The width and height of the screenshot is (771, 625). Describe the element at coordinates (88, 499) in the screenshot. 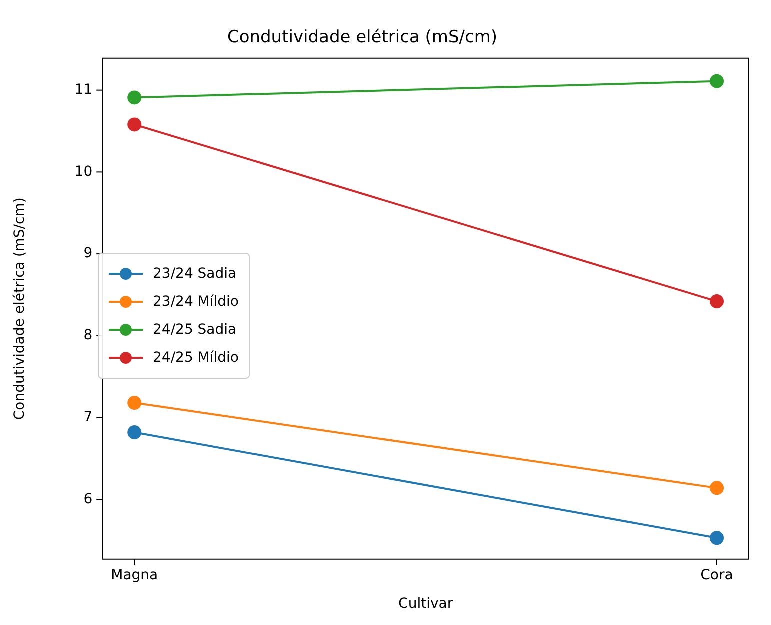

I see `y-tick-label: 6` at that location.